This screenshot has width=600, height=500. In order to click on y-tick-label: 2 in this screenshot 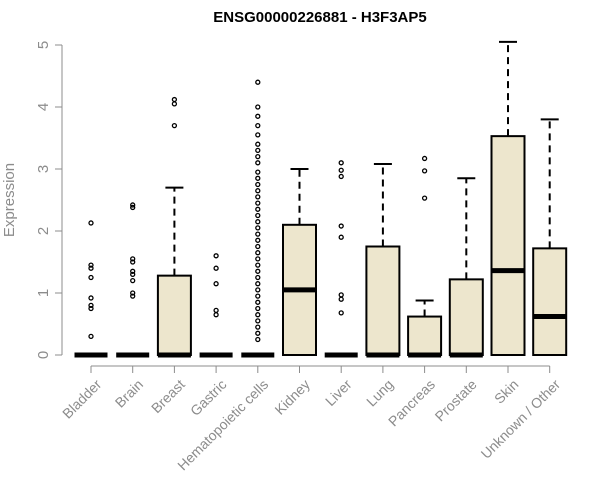, I will do `click(43, 231)`.